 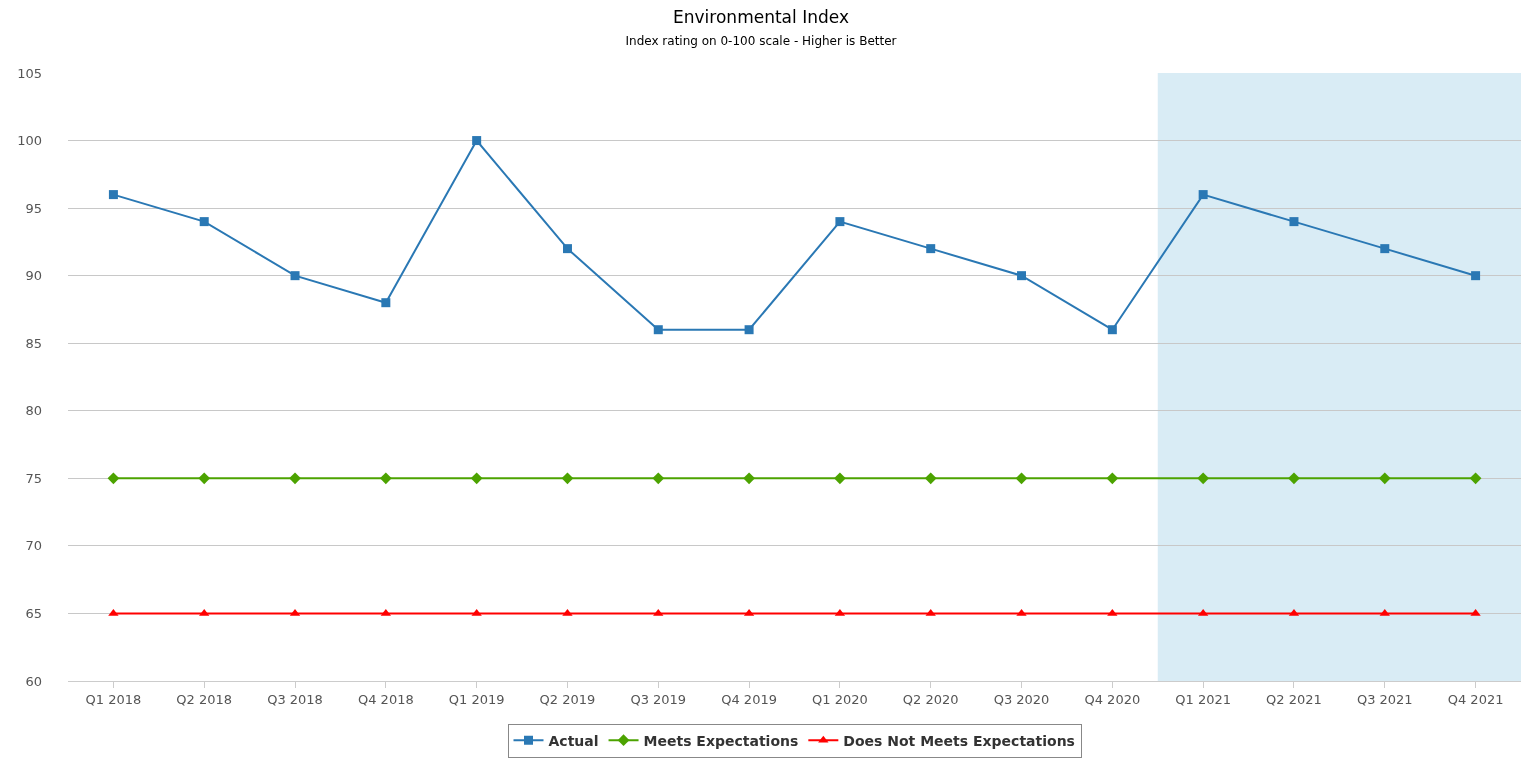 What do you see at coordinates (573, 740) in the screenshot?
I see `legend-label: Actual` at bounding box center [573, 740].